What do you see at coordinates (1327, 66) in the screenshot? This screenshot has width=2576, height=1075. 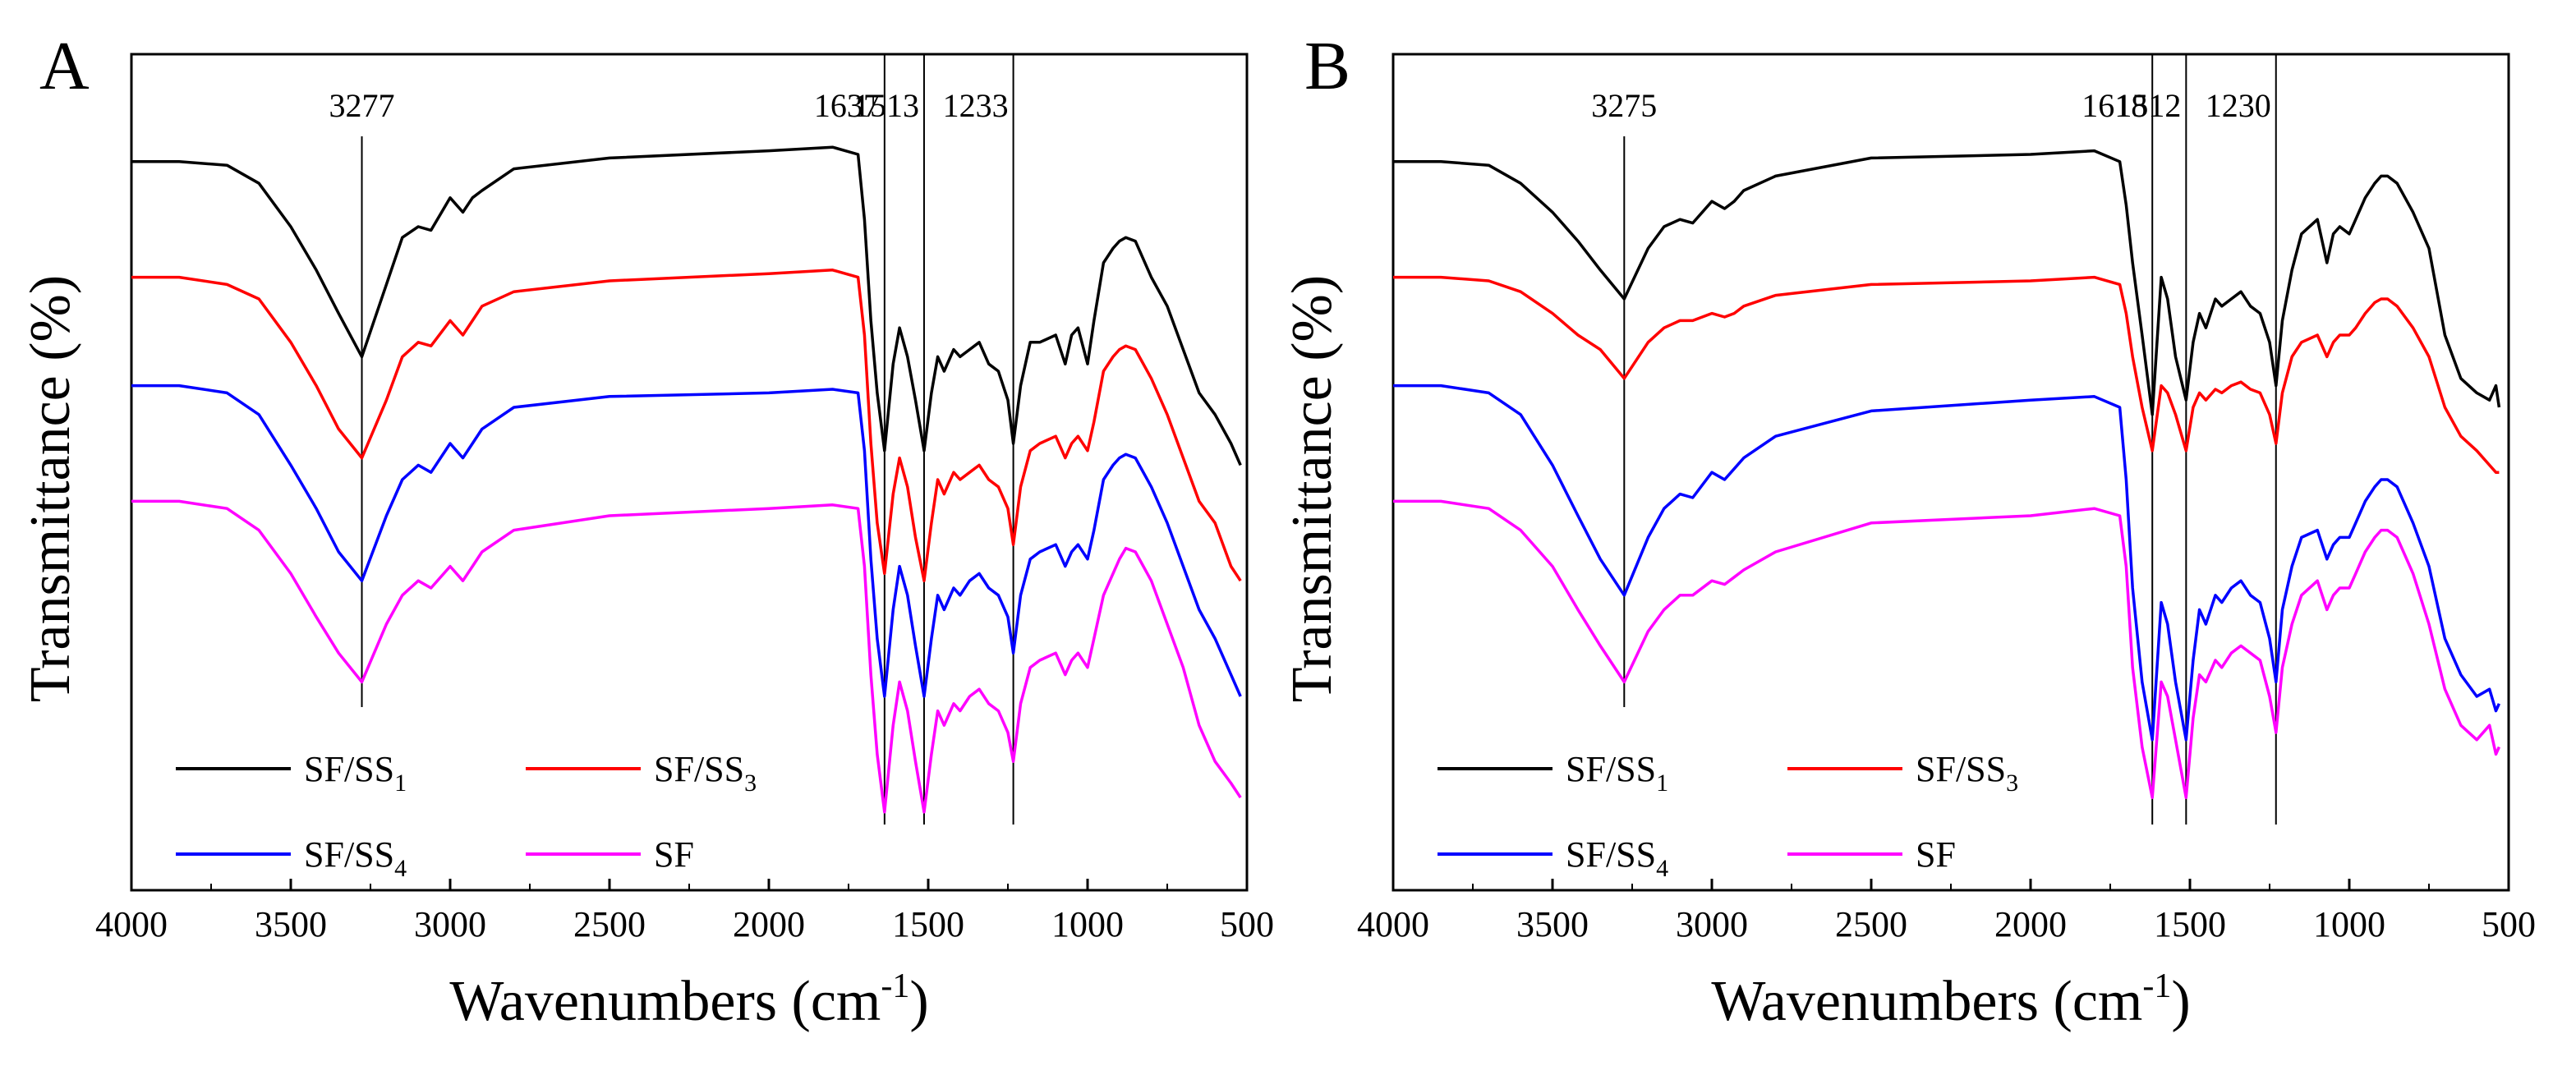 I see `panel-letter: B` at bounding box center [1327, 66].